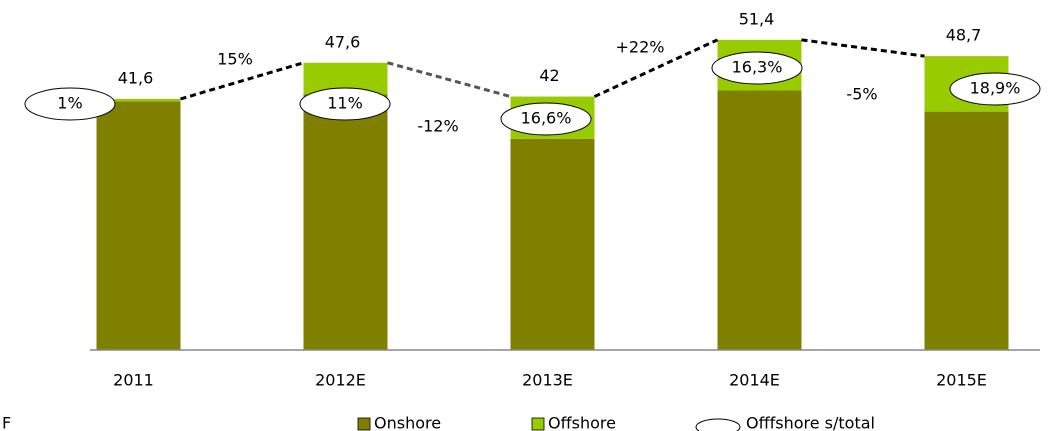  I want to click on share-label: 18,9%, so click(995, 88).